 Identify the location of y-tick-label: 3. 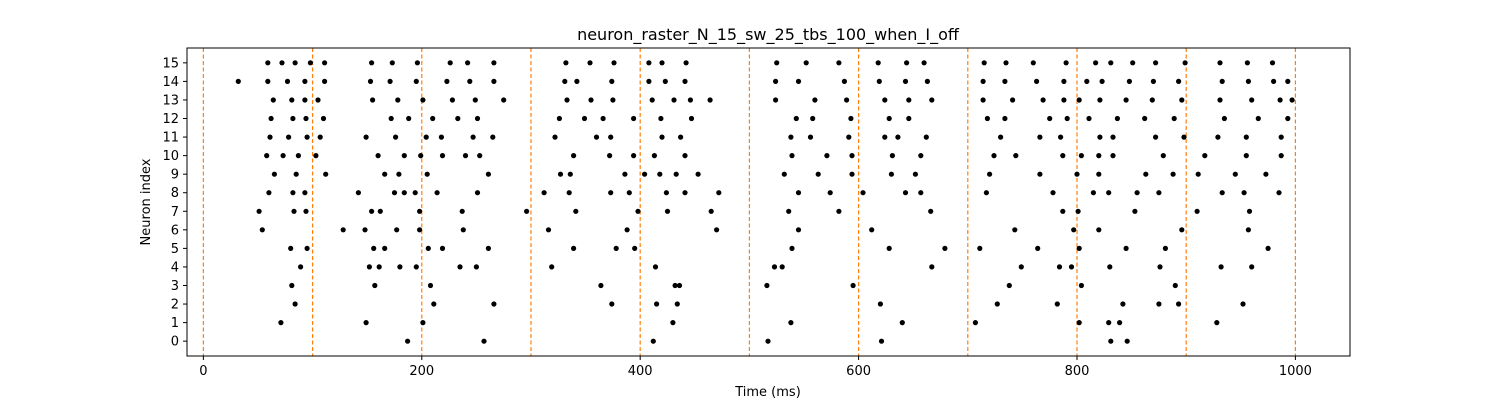
(175, 286).